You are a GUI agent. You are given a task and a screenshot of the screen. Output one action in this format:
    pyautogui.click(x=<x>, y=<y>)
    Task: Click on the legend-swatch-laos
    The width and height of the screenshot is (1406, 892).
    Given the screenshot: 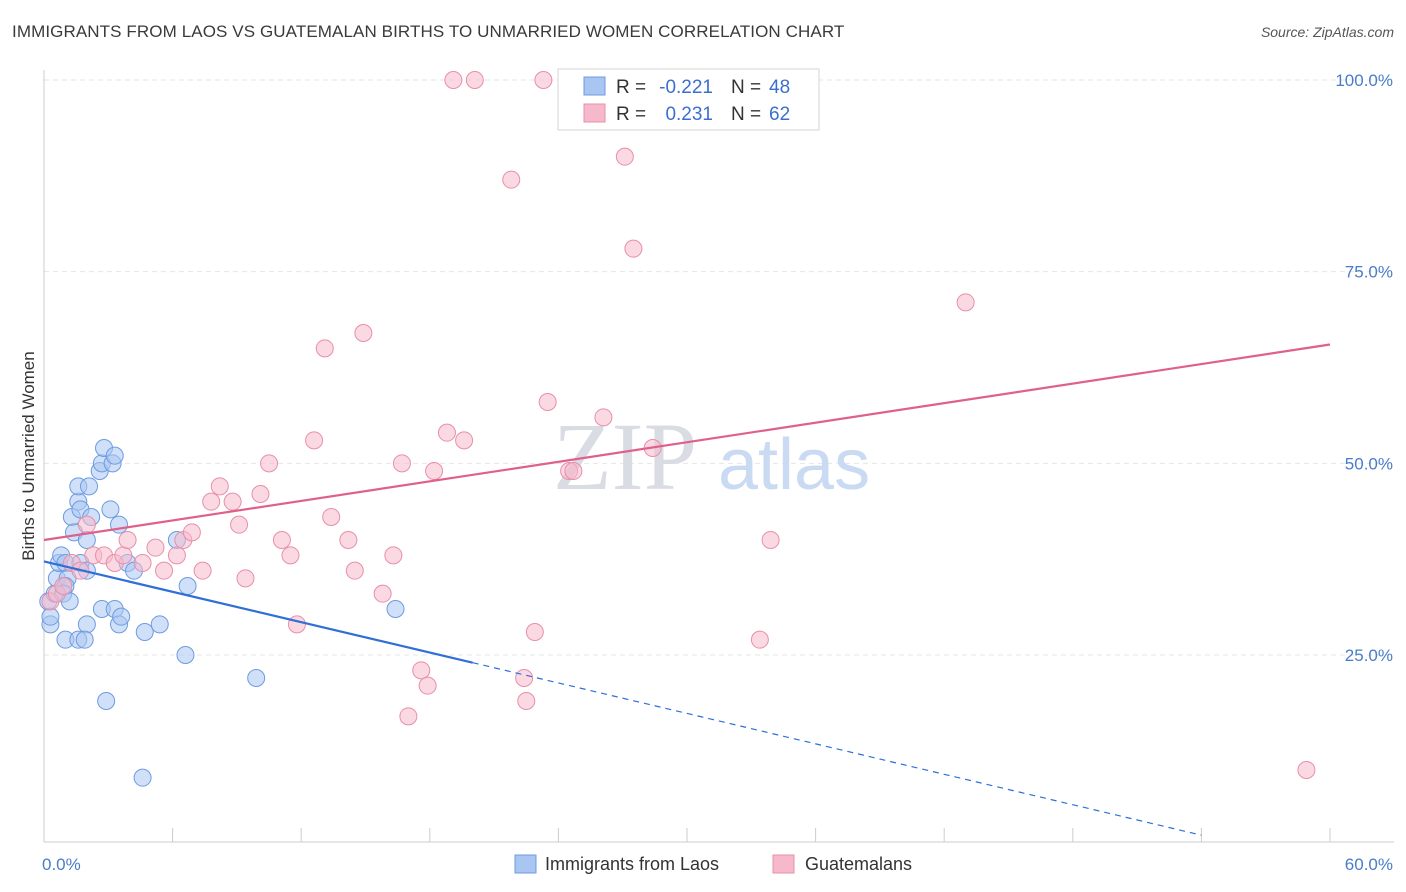 What is the action you would take?
    pyautogui.click(x=525, y=864)
    